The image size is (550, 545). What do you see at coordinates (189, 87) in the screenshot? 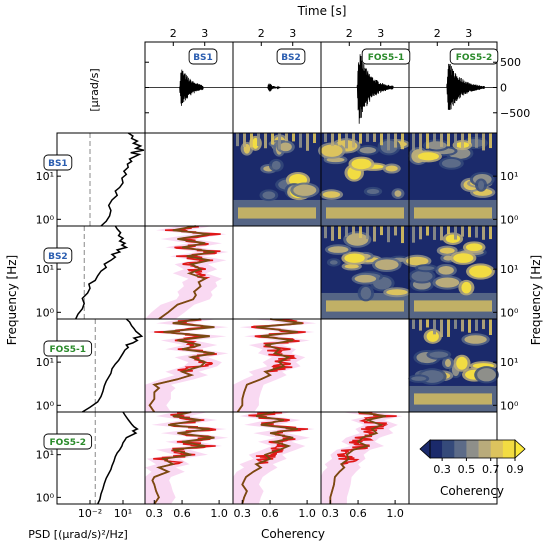
I see `waveform-trace-BS1` at bounding box center [189, 87].